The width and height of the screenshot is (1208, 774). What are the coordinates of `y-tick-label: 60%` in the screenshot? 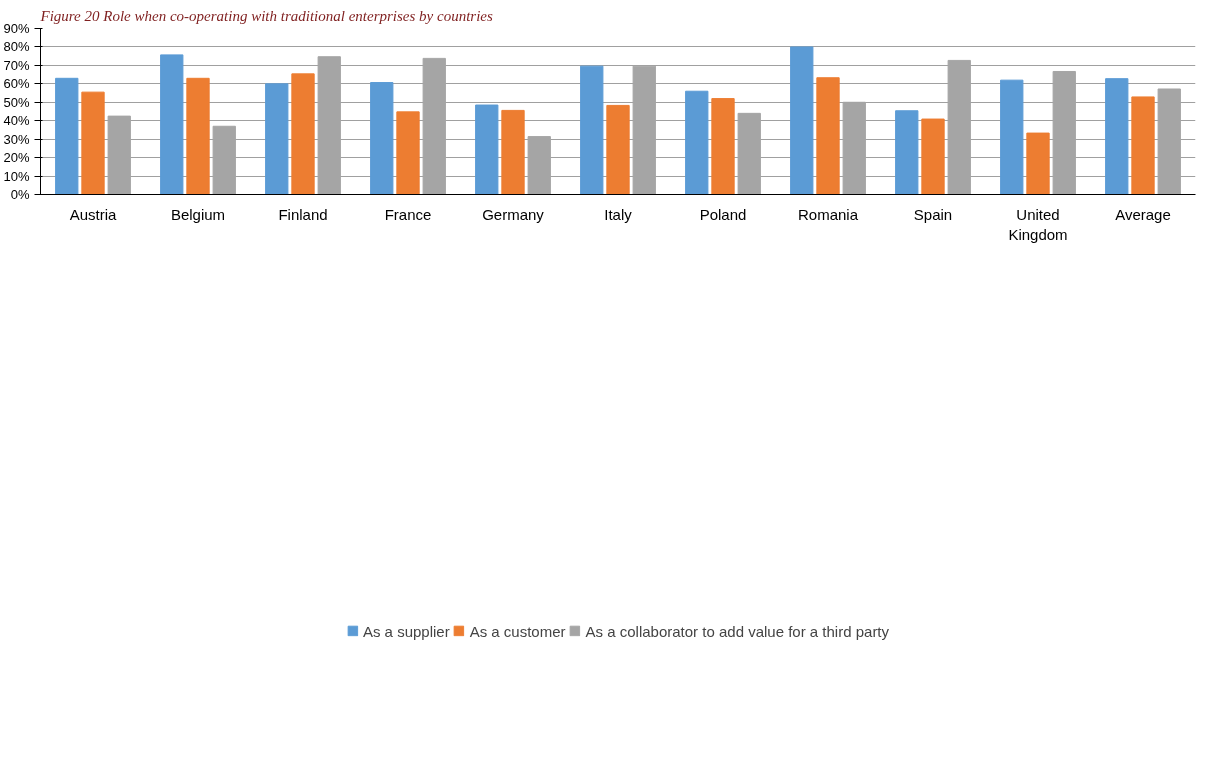 It's located at (16, 84).